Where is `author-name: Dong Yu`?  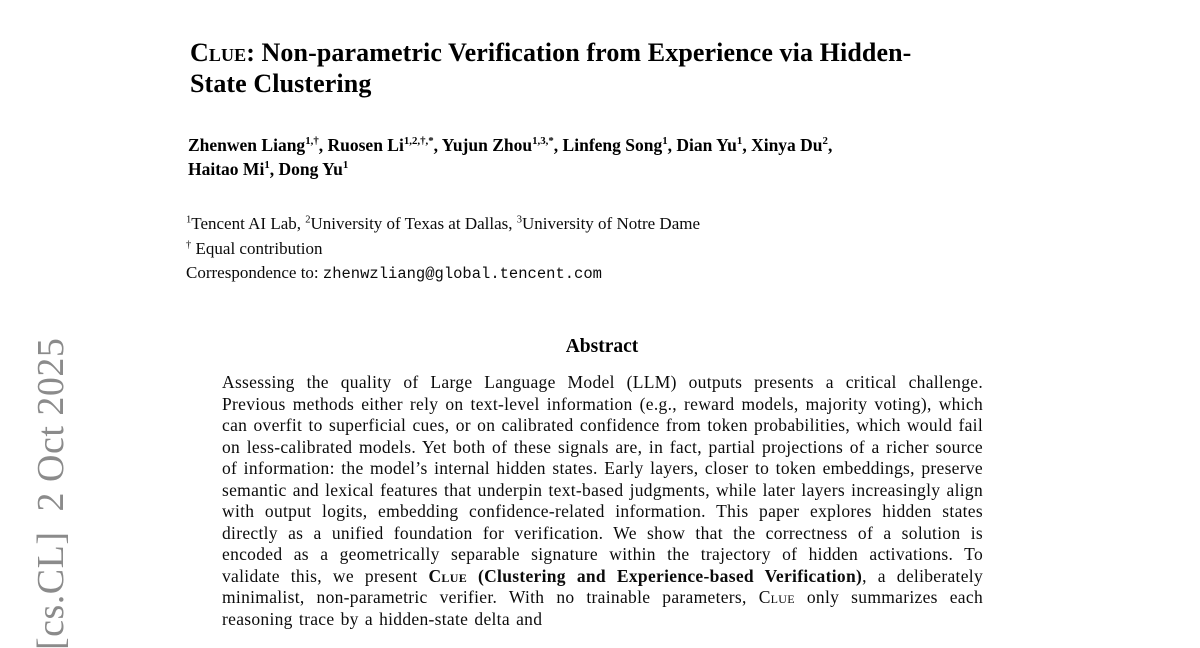
author-name: Dong Yu is located at coordinates (310, 169).